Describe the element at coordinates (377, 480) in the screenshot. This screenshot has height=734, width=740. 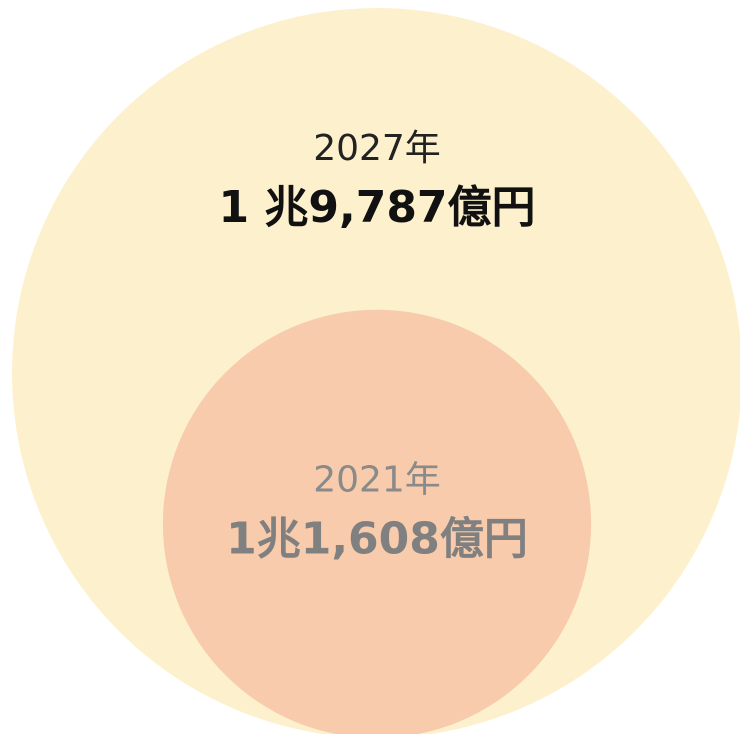
I see `category-label: 2021年` at that location.